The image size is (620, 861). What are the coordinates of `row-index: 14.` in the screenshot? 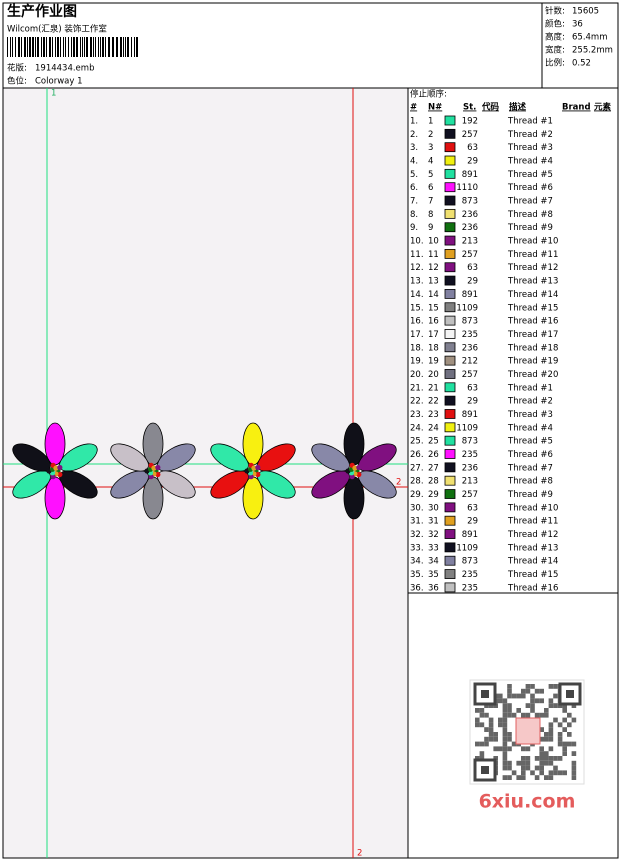 It's located at (417, 295).